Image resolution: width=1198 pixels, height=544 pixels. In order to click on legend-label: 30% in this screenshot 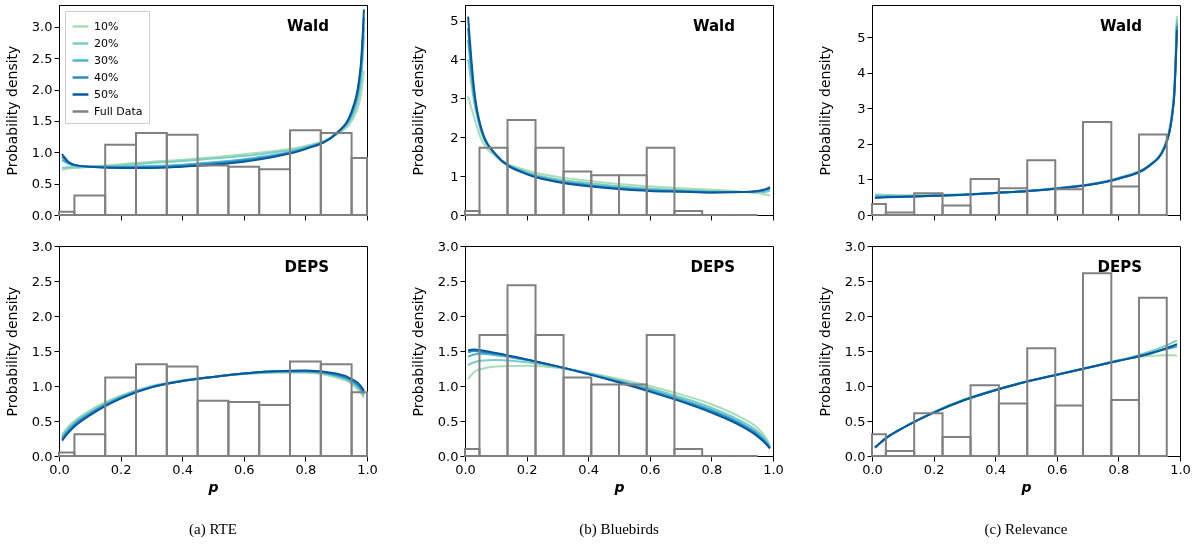, I will do `click(106, 60)`.